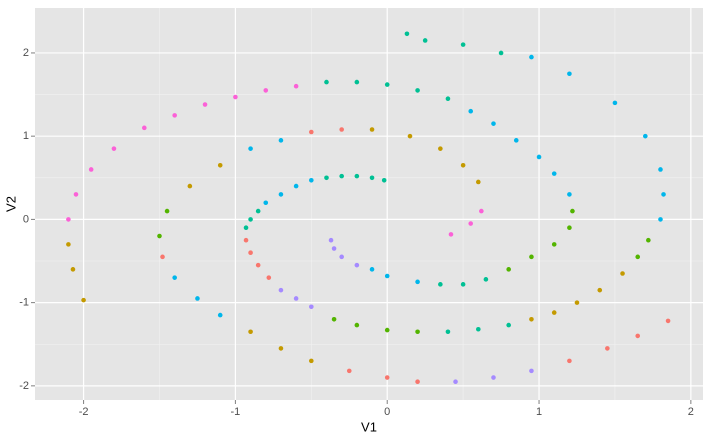 The height and width of the screenshot is (437, 709). Describe the element at coordinates (26, 53) in the screenshot. I see `y-tick-label: 2` at that location.